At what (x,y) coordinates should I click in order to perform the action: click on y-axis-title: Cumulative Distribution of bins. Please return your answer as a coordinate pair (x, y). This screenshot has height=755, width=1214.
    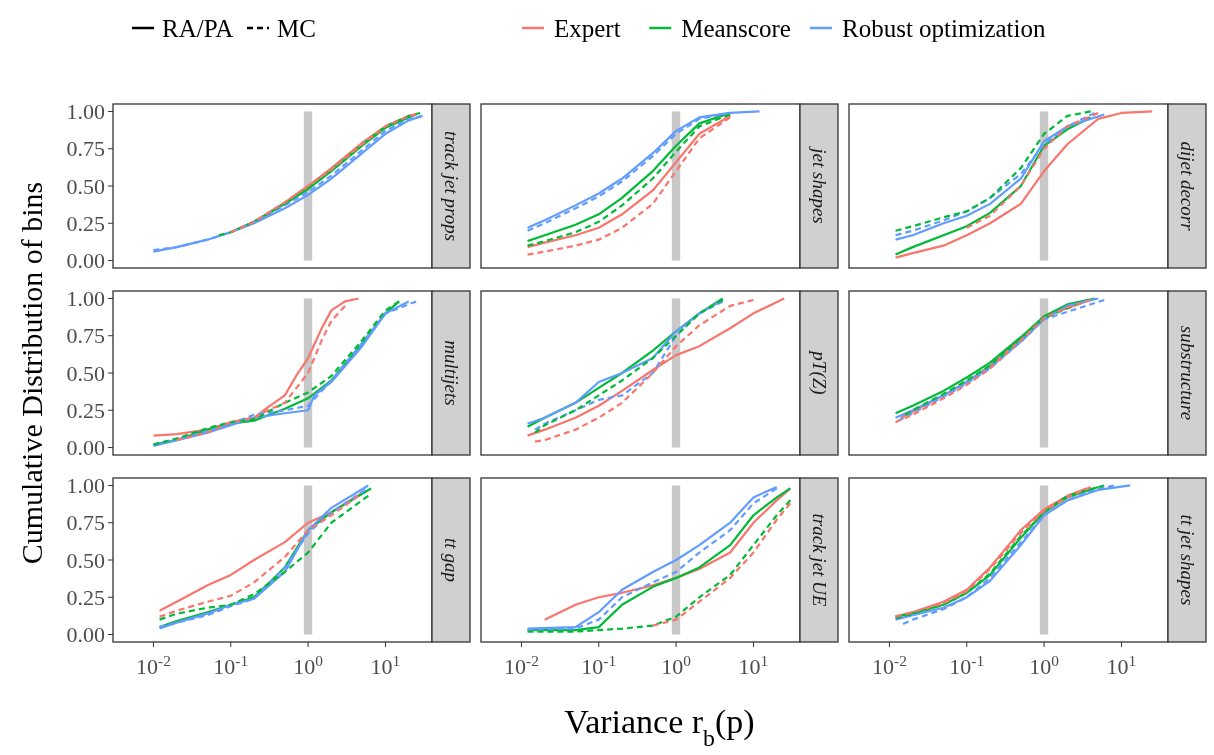
    Looking at the image, I should click on (31, 373).